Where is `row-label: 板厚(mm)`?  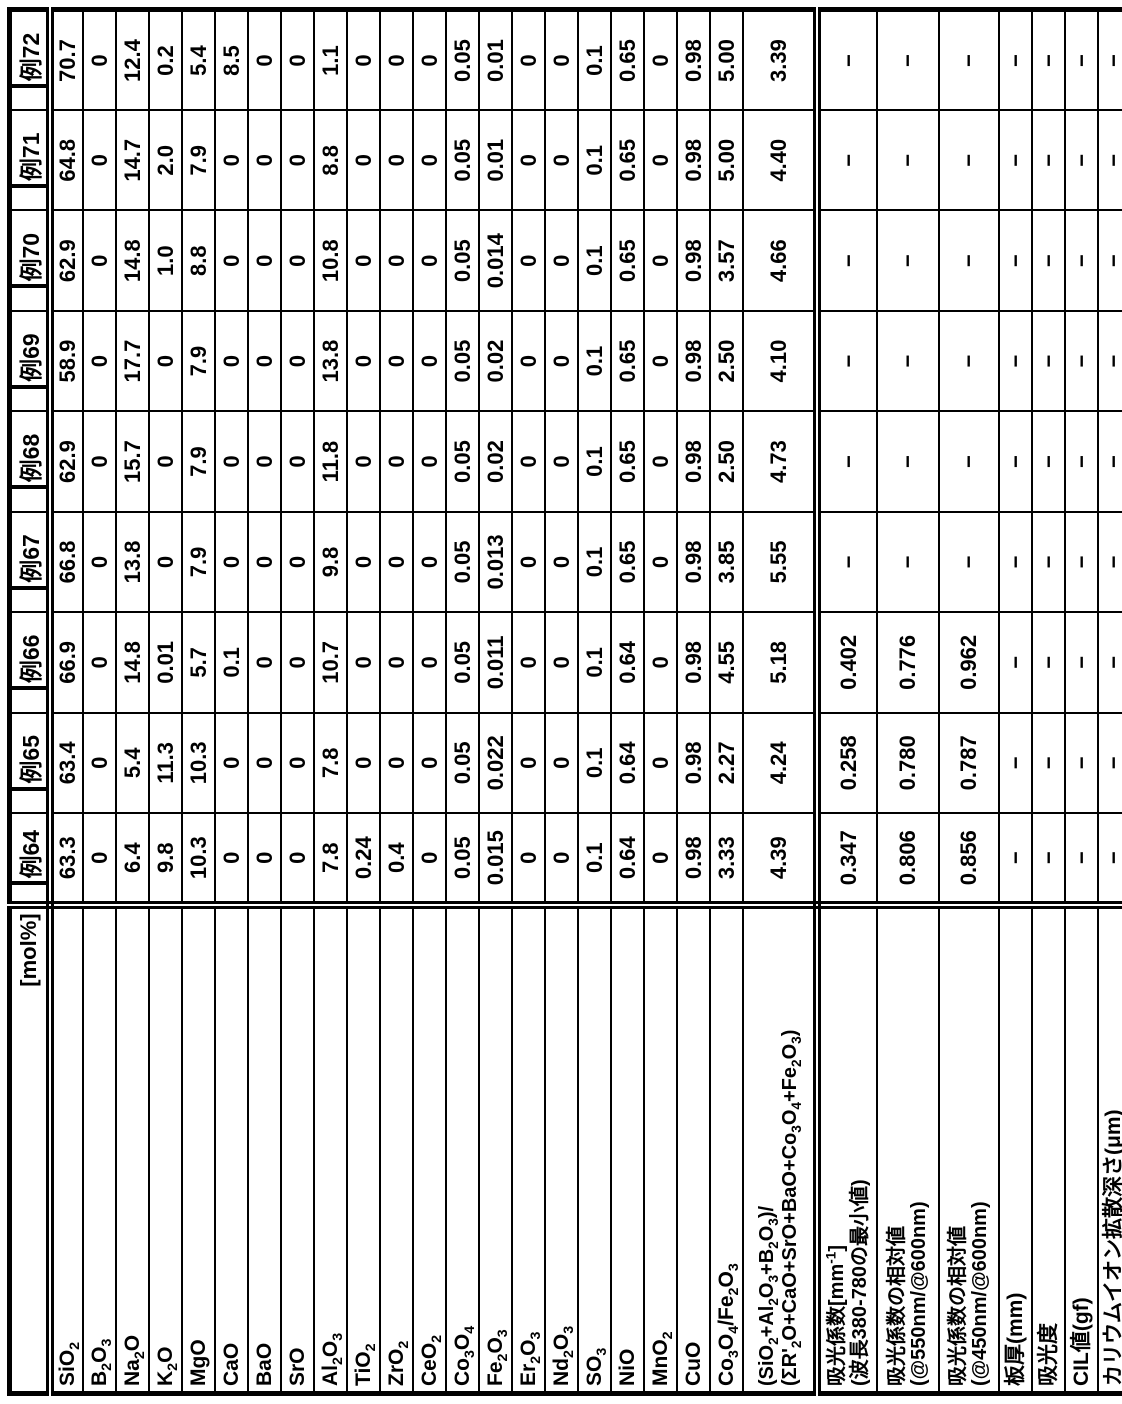 row-label: 板厚(mm) is located at coordinates (1015, 1149).